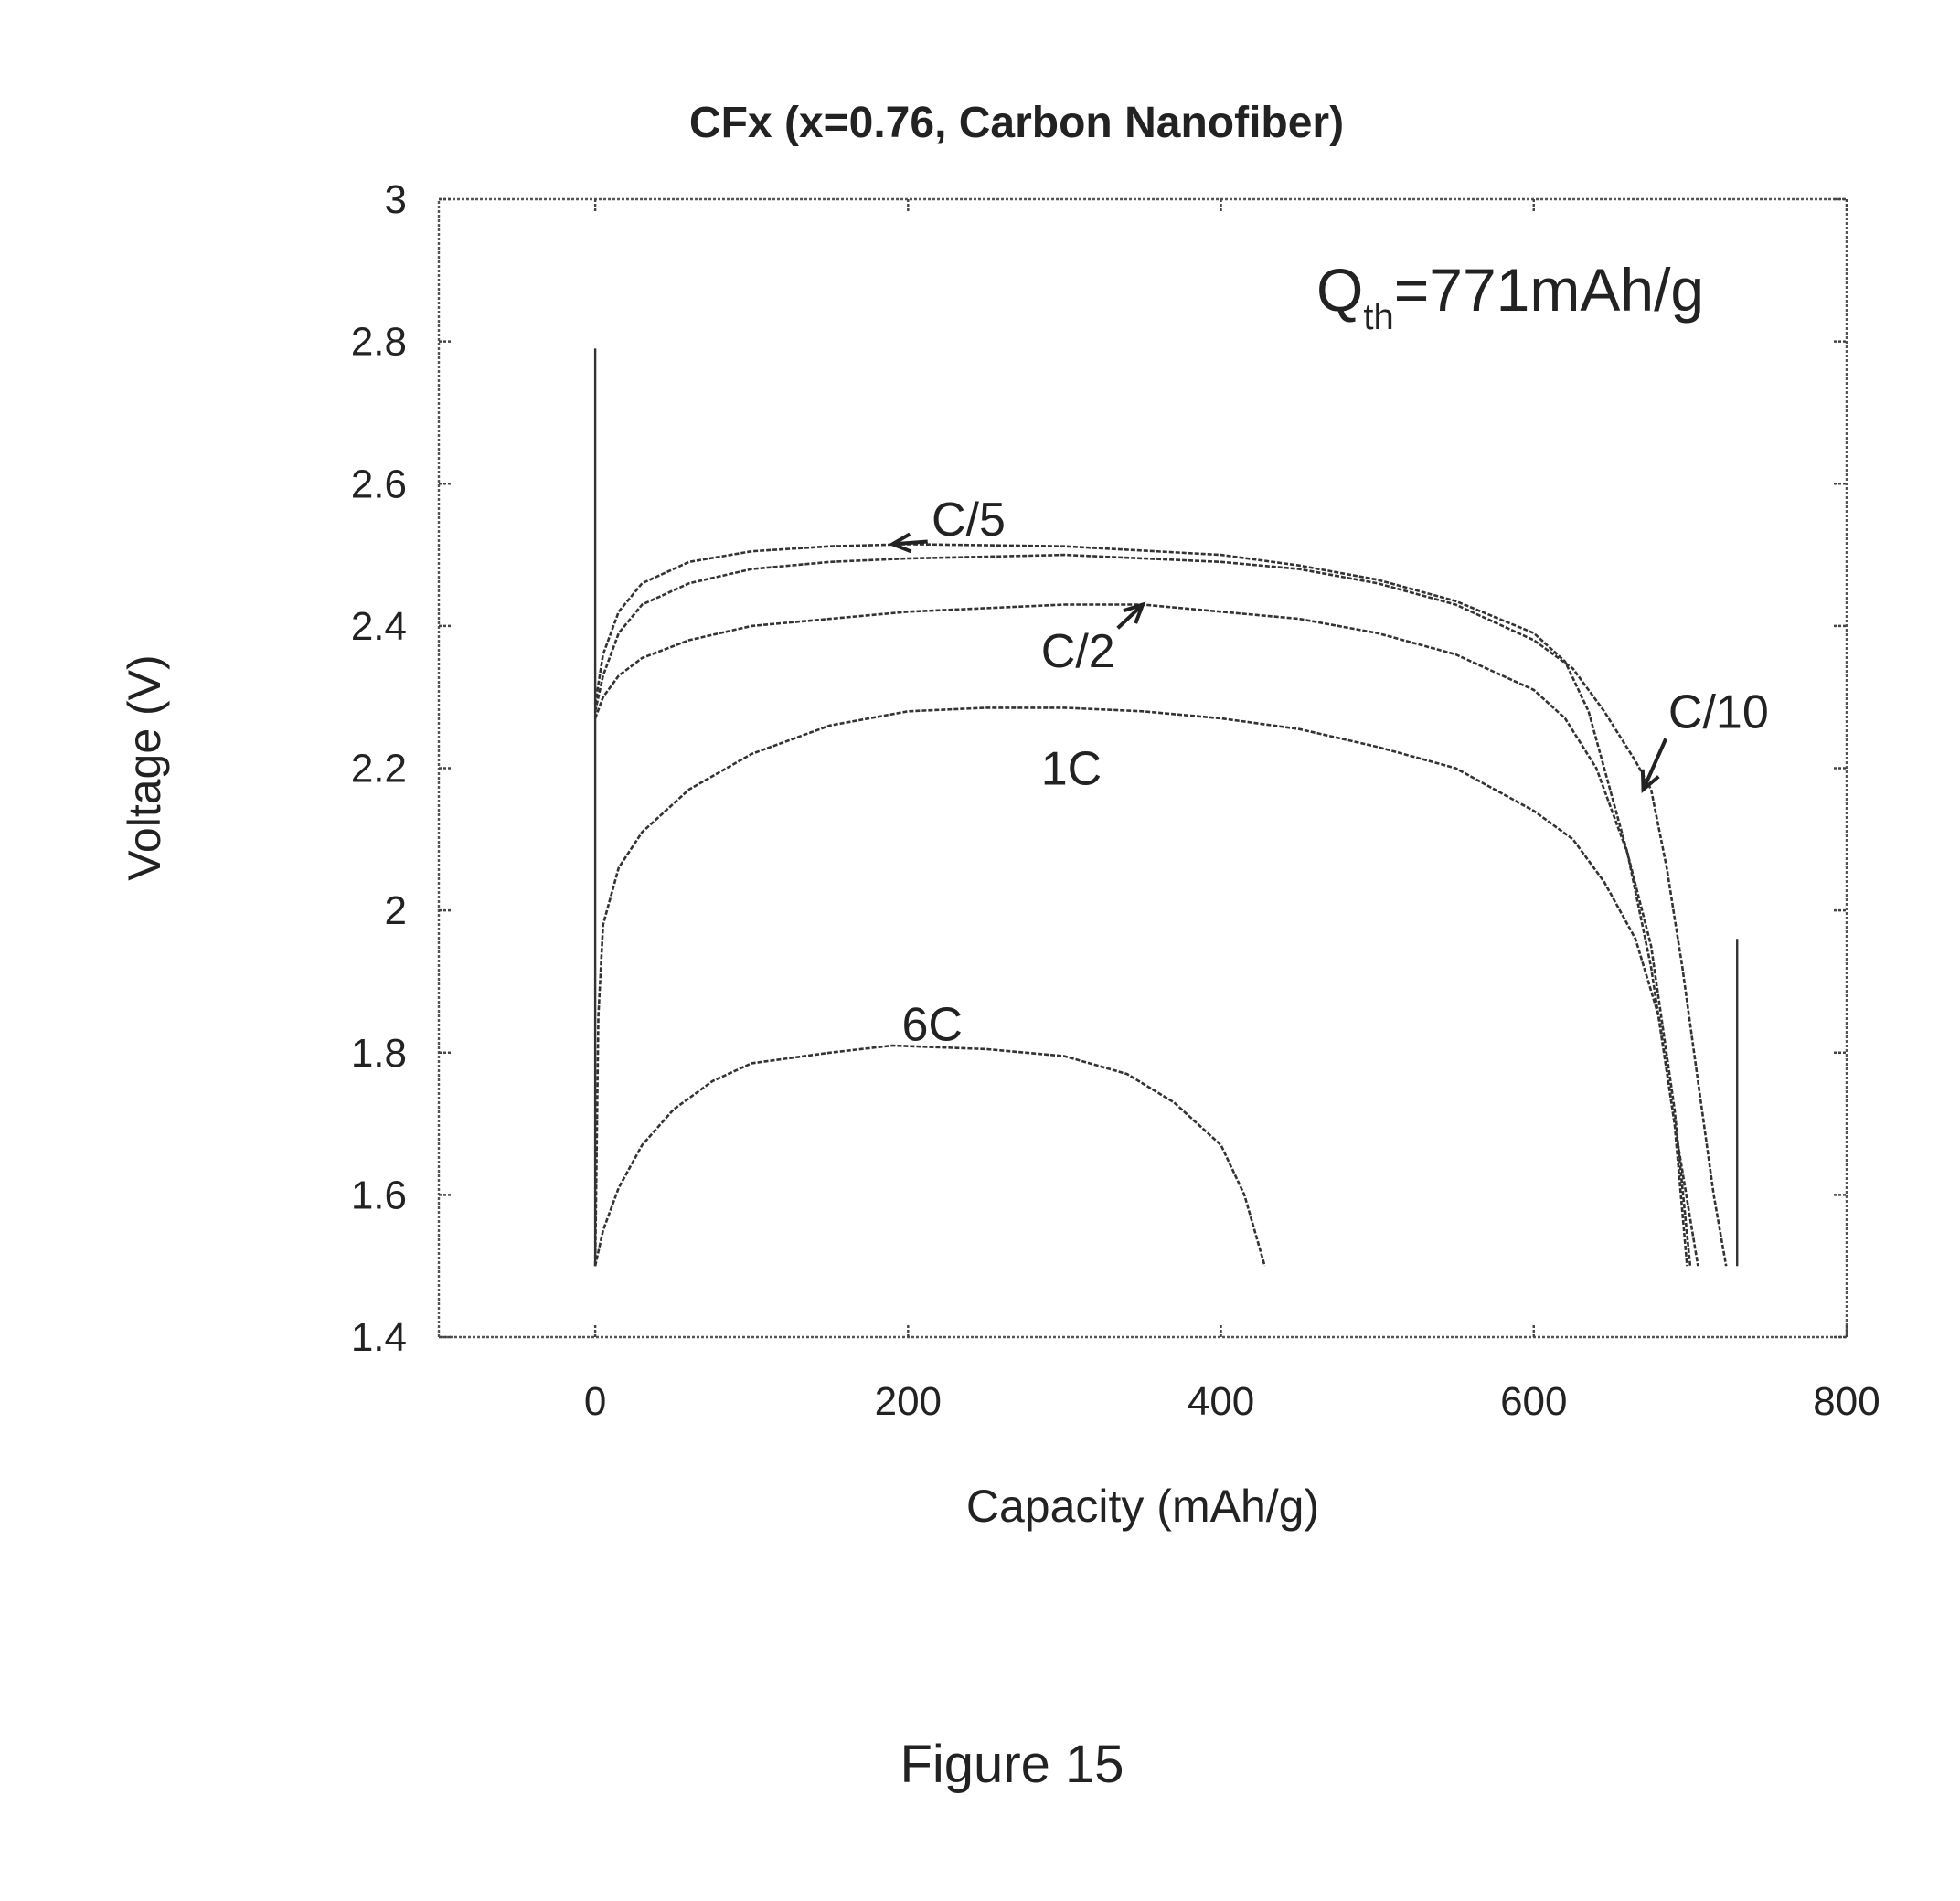 The image size is (1960, 1901). I want to click on y-tick-labels: 1.4 1.6 1.8 2 2.2 2.4 2.6 2.8 3, so click(379, 768).